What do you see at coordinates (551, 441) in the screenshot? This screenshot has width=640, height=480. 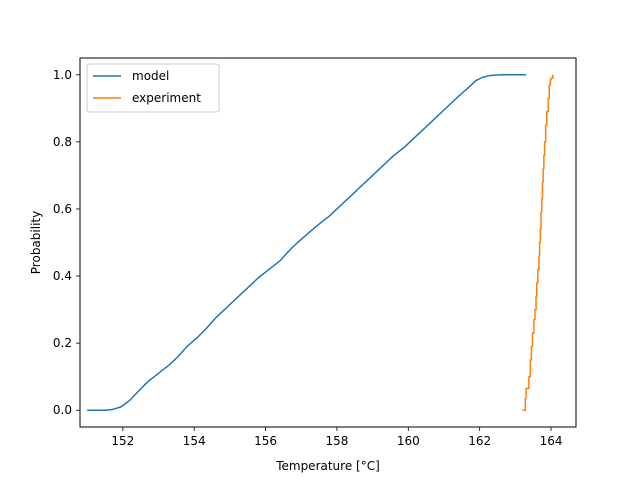 I see `x-tick-label: 164` at bounding box center [551, 441].